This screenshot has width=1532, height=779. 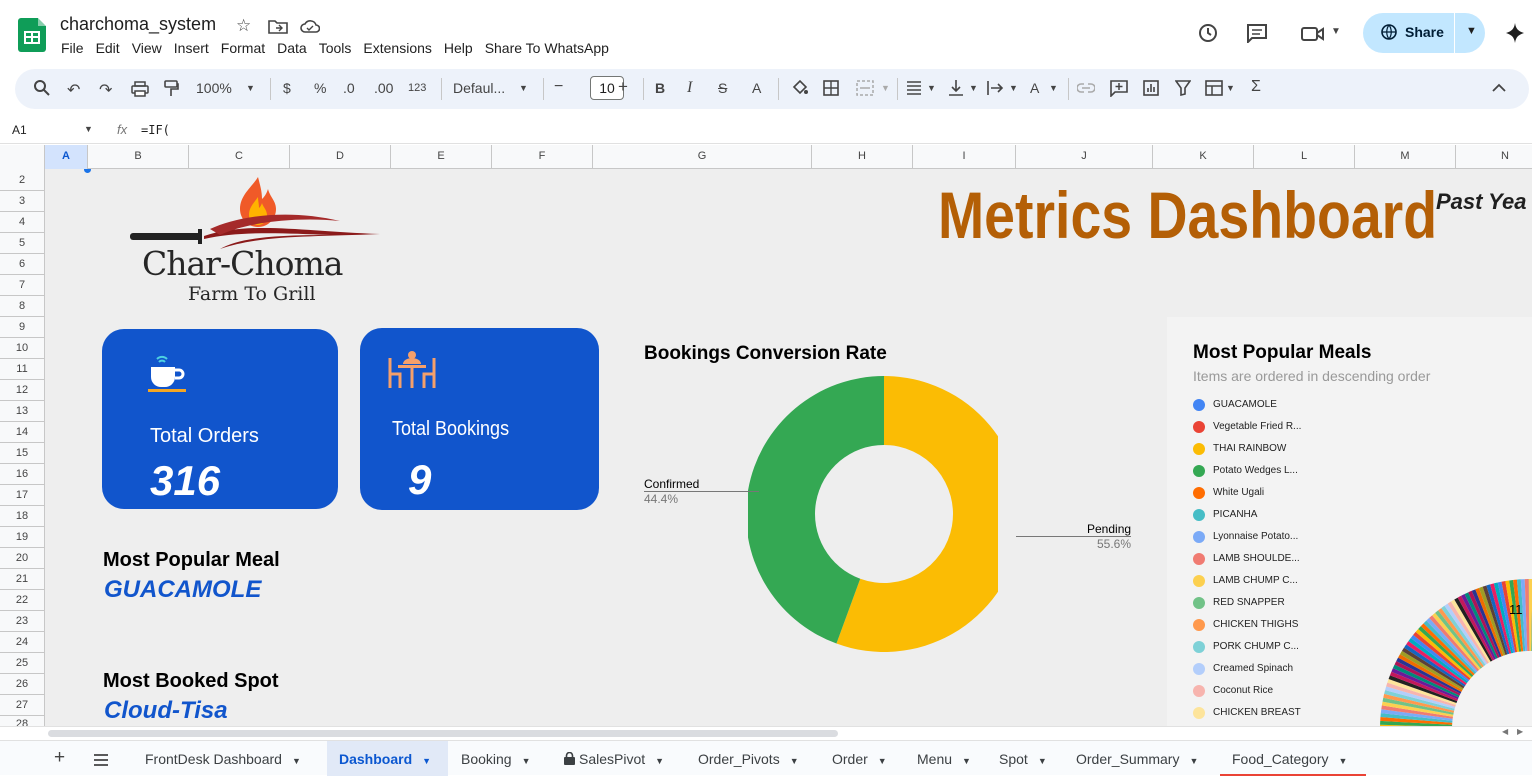 What do you see at coordinates (723, 88) in the screenshot?
I see `strikethrough-button: S` at bounding box center [723, 88].